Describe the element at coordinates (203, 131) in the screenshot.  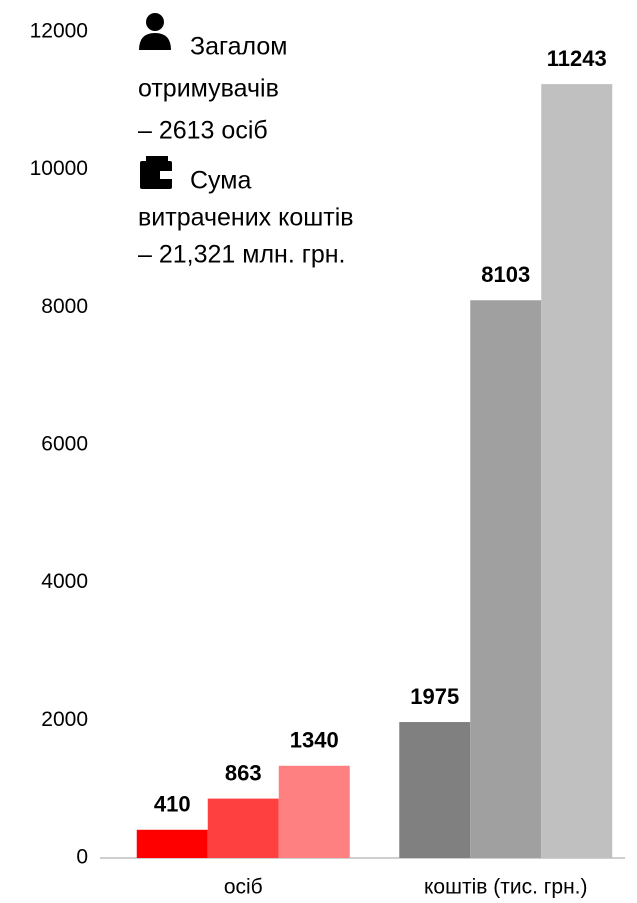
I see `annotation: – 2613 осіб` at that location.